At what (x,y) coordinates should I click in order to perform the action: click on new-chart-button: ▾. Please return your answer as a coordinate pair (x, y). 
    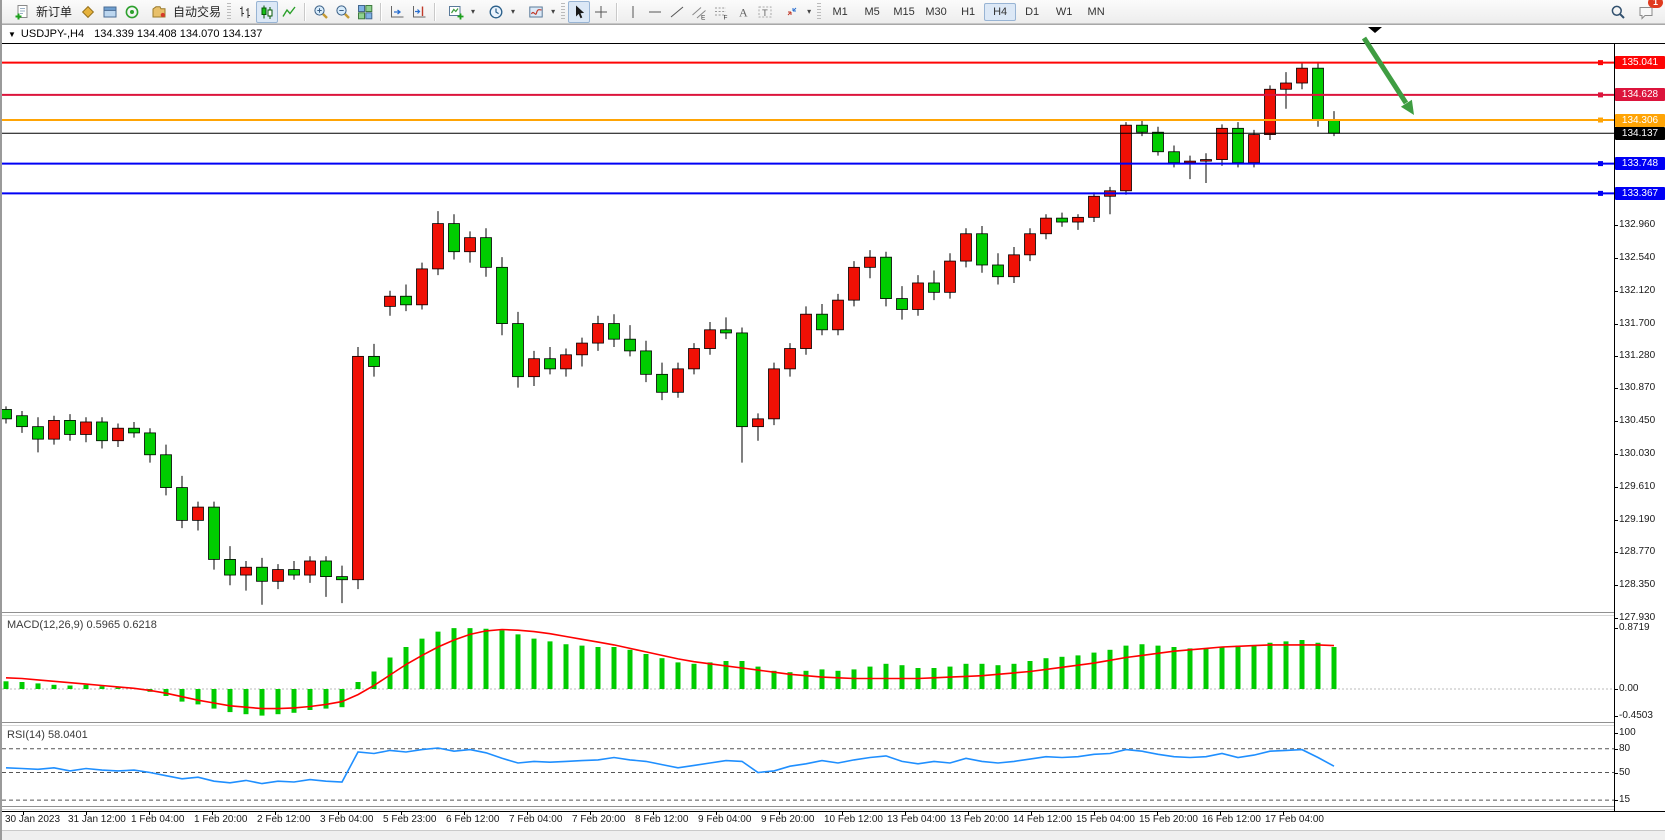
    Looking at the image, I should click on (460, 12).